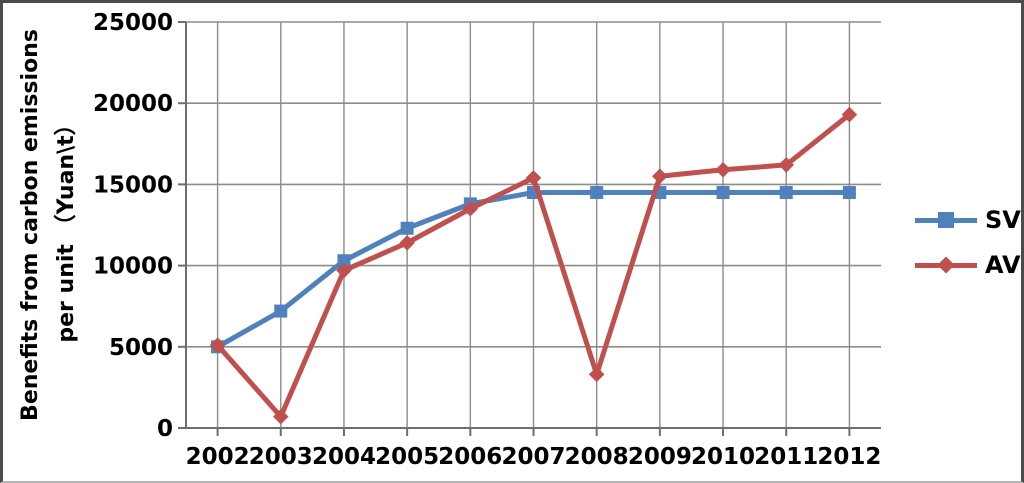 This screenshot has height=483, width=1024. I want to click on x-tick-label: 2003, so click(281, 457).